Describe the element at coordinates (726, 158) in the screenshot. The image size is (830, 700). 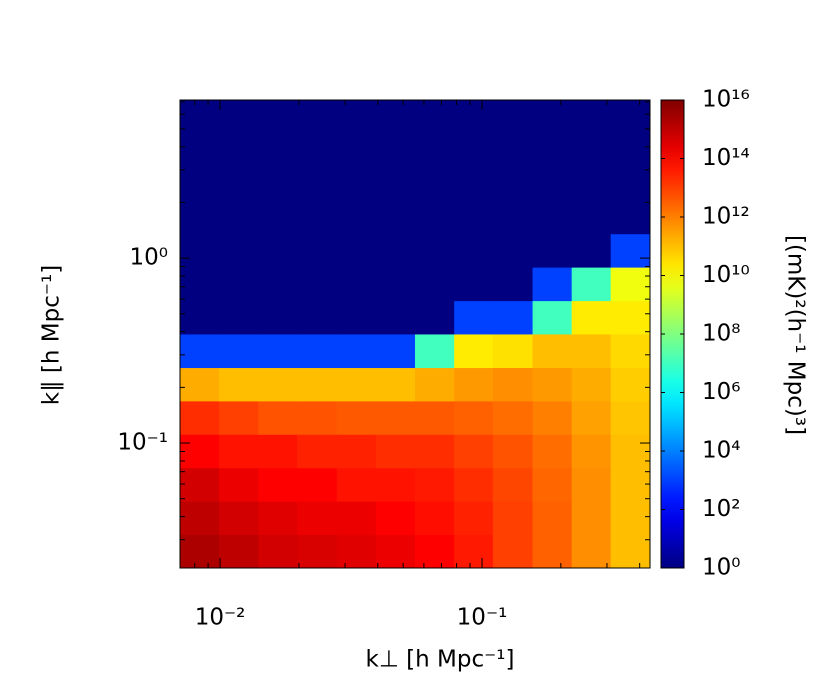
I see `colorbar-tick-label: 10¹⁴` at that location.